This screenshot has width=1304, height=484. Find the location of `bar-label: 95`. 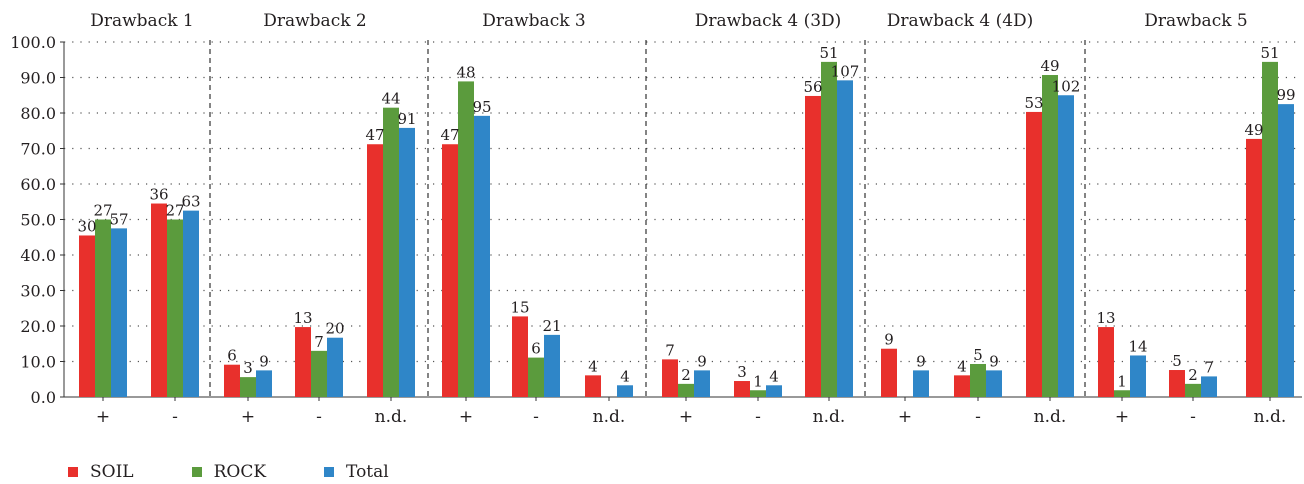

bar-label: 95 is located at coordinates (481, 107).